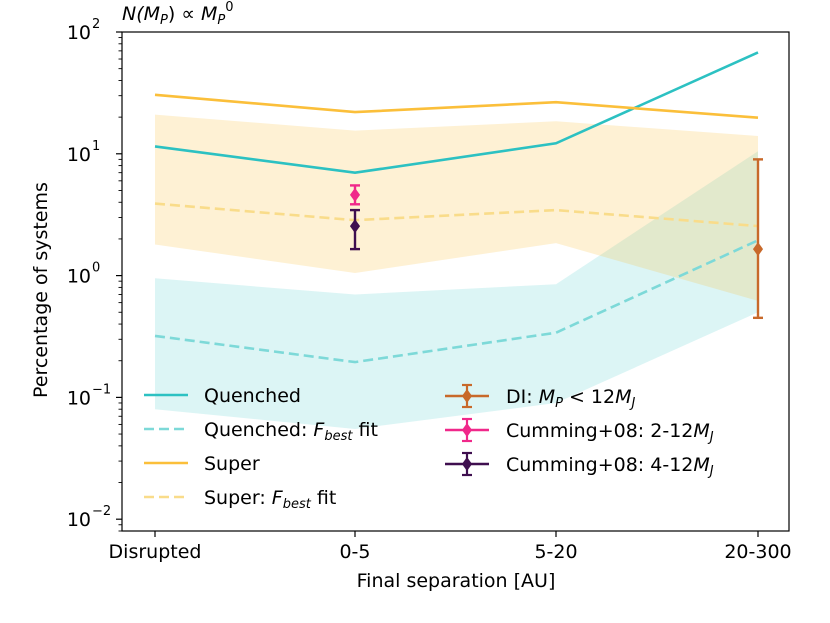 The image size is (830, 623). I want to click on legend-entry-0: Quenched, so click(222, 396).